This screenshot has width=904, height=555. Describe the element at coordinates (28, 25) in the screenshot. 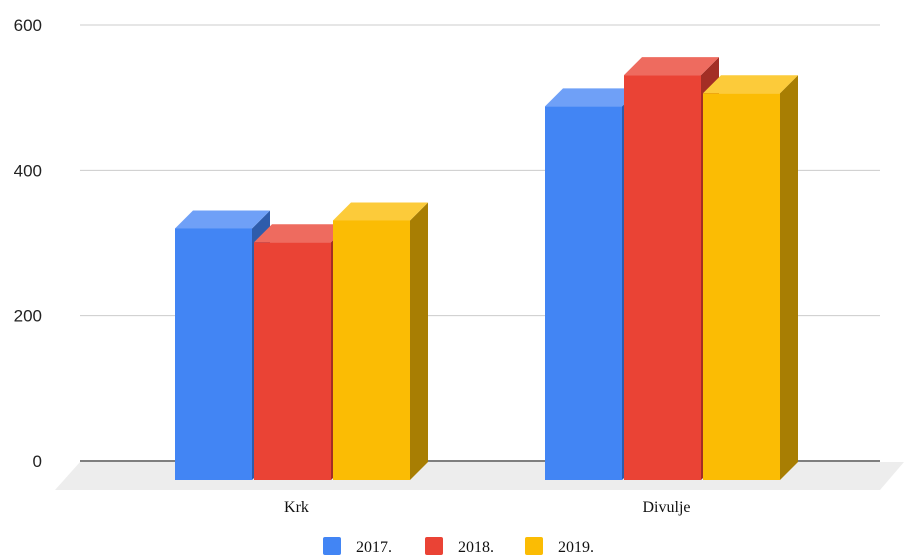

I see `y-tick-label: 600` at that location.